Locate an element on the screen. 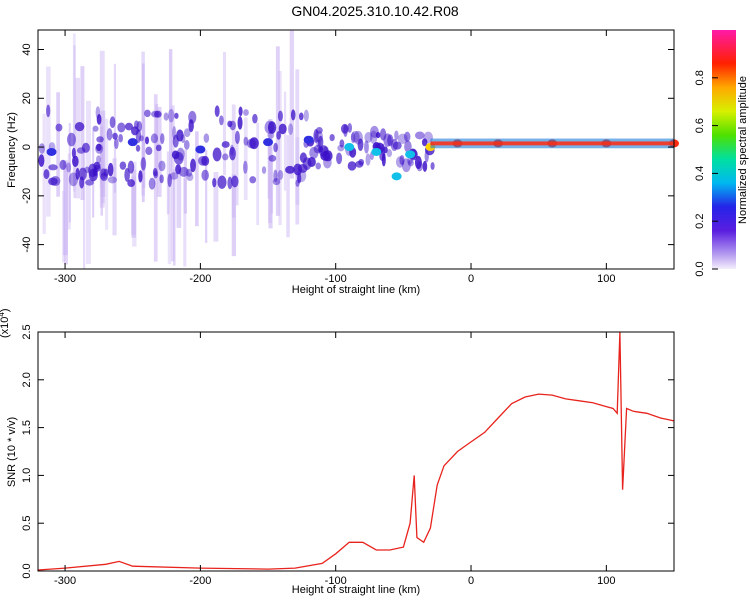  x-tick-label: -100 is located at coordinates (336, 279).